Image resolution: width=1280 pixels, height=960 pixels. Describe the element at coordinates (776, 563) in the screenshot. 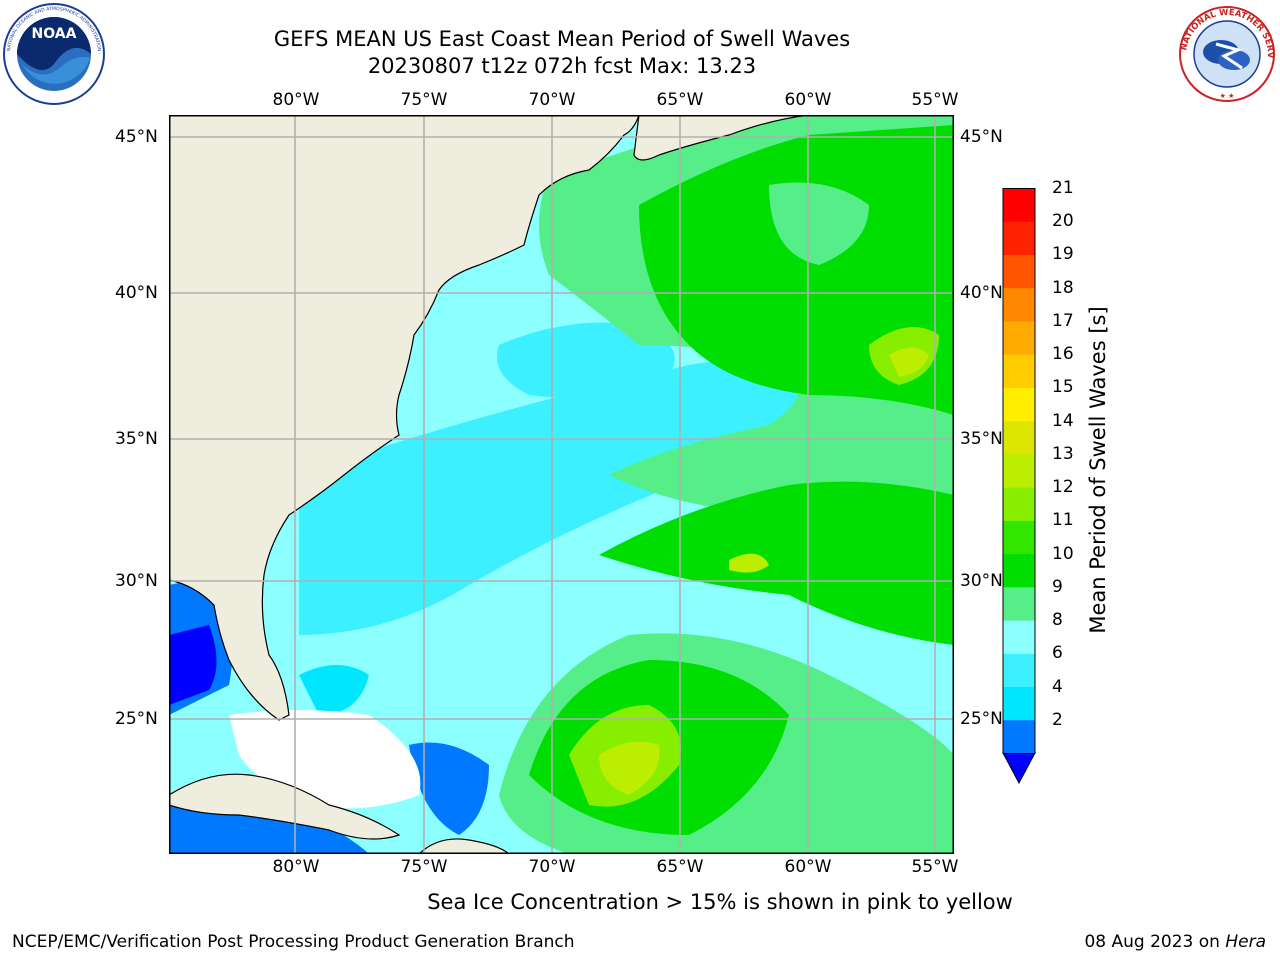

I see `swell-zone-10s-mid` at that location.